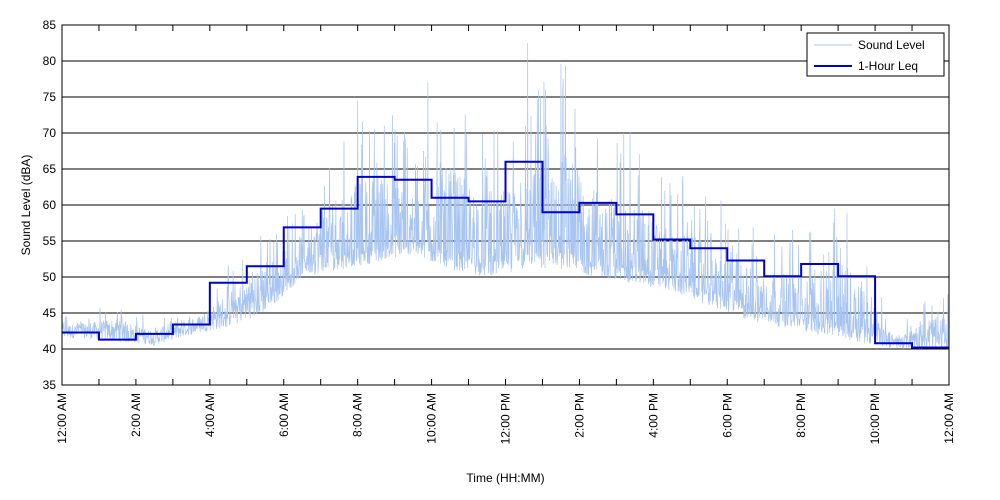  I want to click on y-tick-label: 70, so click(50, 133).